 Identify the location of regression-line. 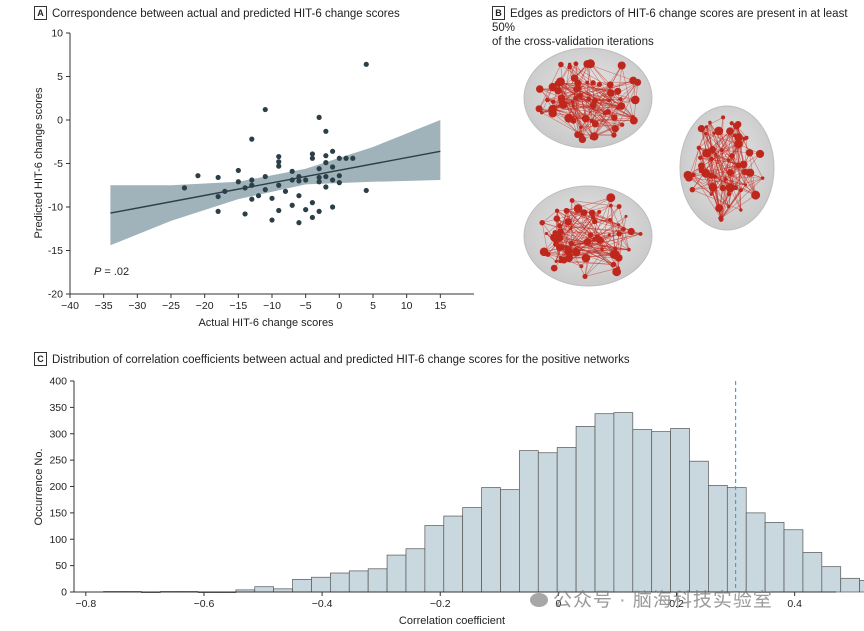
(275, 182).